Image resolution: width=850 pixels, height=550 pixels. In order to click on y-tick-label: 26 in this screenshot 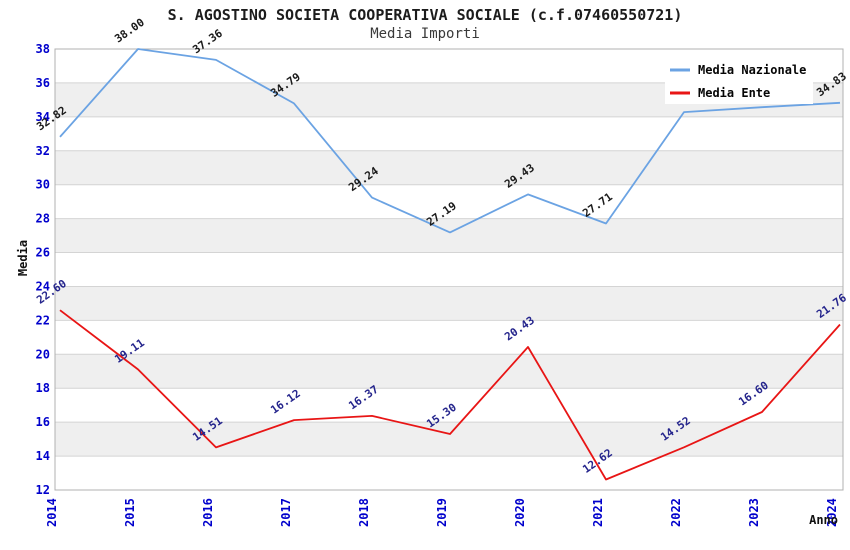, I will do `click(43, 253)`.